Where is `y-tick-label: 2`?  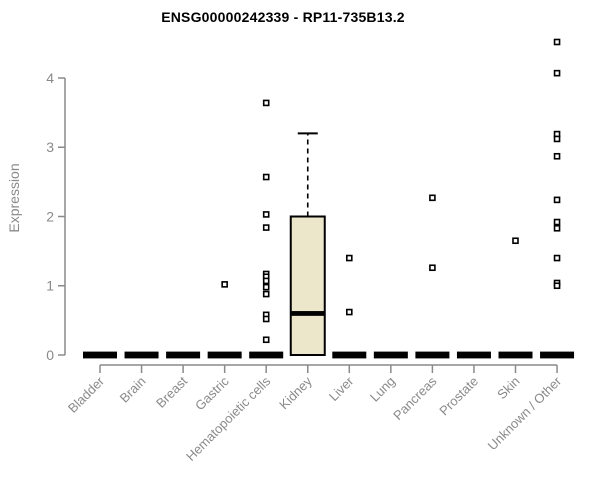
y-tick-label: 2 is located at coordinates (50, 216).